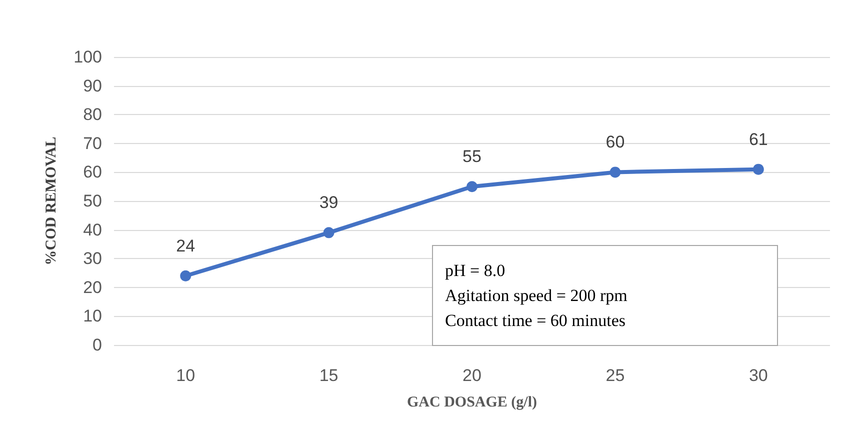 Image resolution: width=843 pixels, height=443 pixels. I want to click on annotation: Agitation speed = 200 rpm, so click(536, 296).